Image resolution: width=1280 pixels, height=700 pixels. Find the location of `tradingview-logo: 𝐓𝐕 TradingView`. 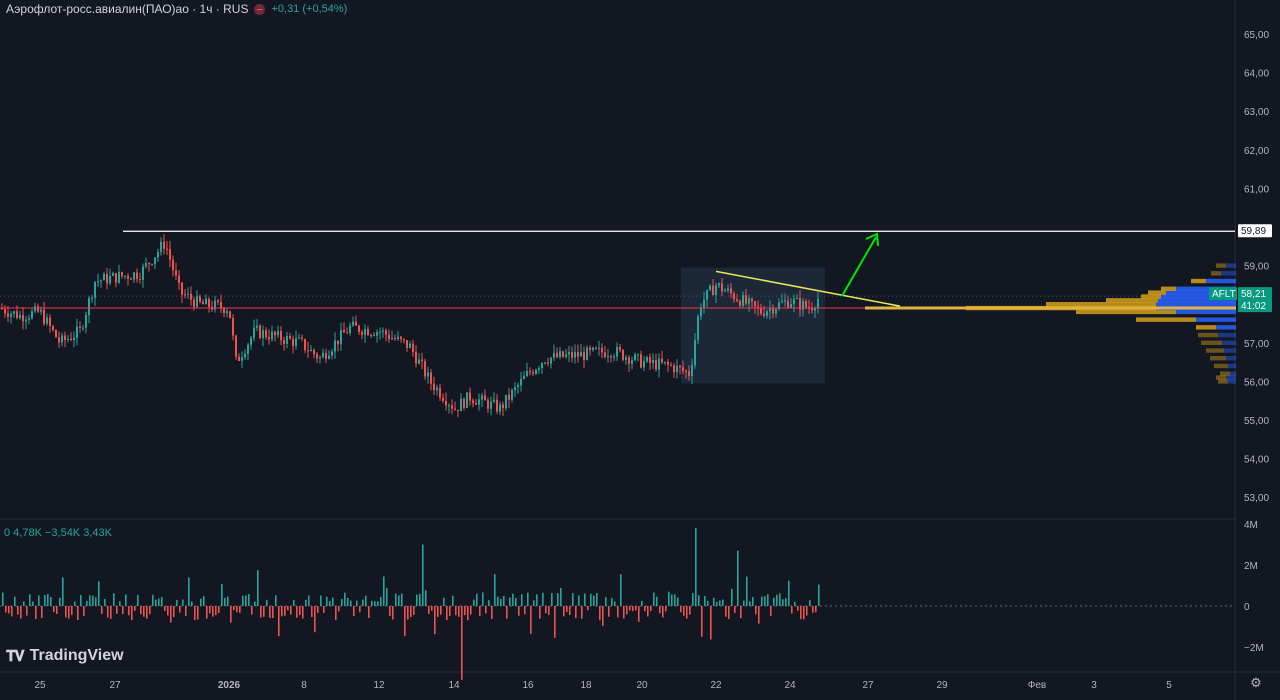

tradingview-logo: 𝐓𝐕 TradingView is located at coordinates (65, 656).